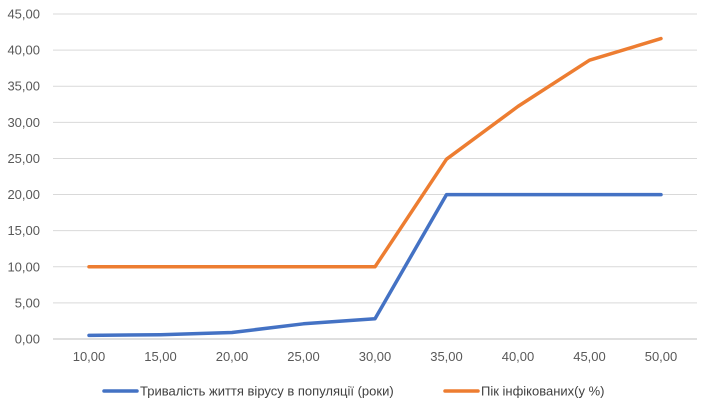 The width and height of the screenshot is (712, 408). I want to click on y-tick-label: 40,00, so click(23, 50).